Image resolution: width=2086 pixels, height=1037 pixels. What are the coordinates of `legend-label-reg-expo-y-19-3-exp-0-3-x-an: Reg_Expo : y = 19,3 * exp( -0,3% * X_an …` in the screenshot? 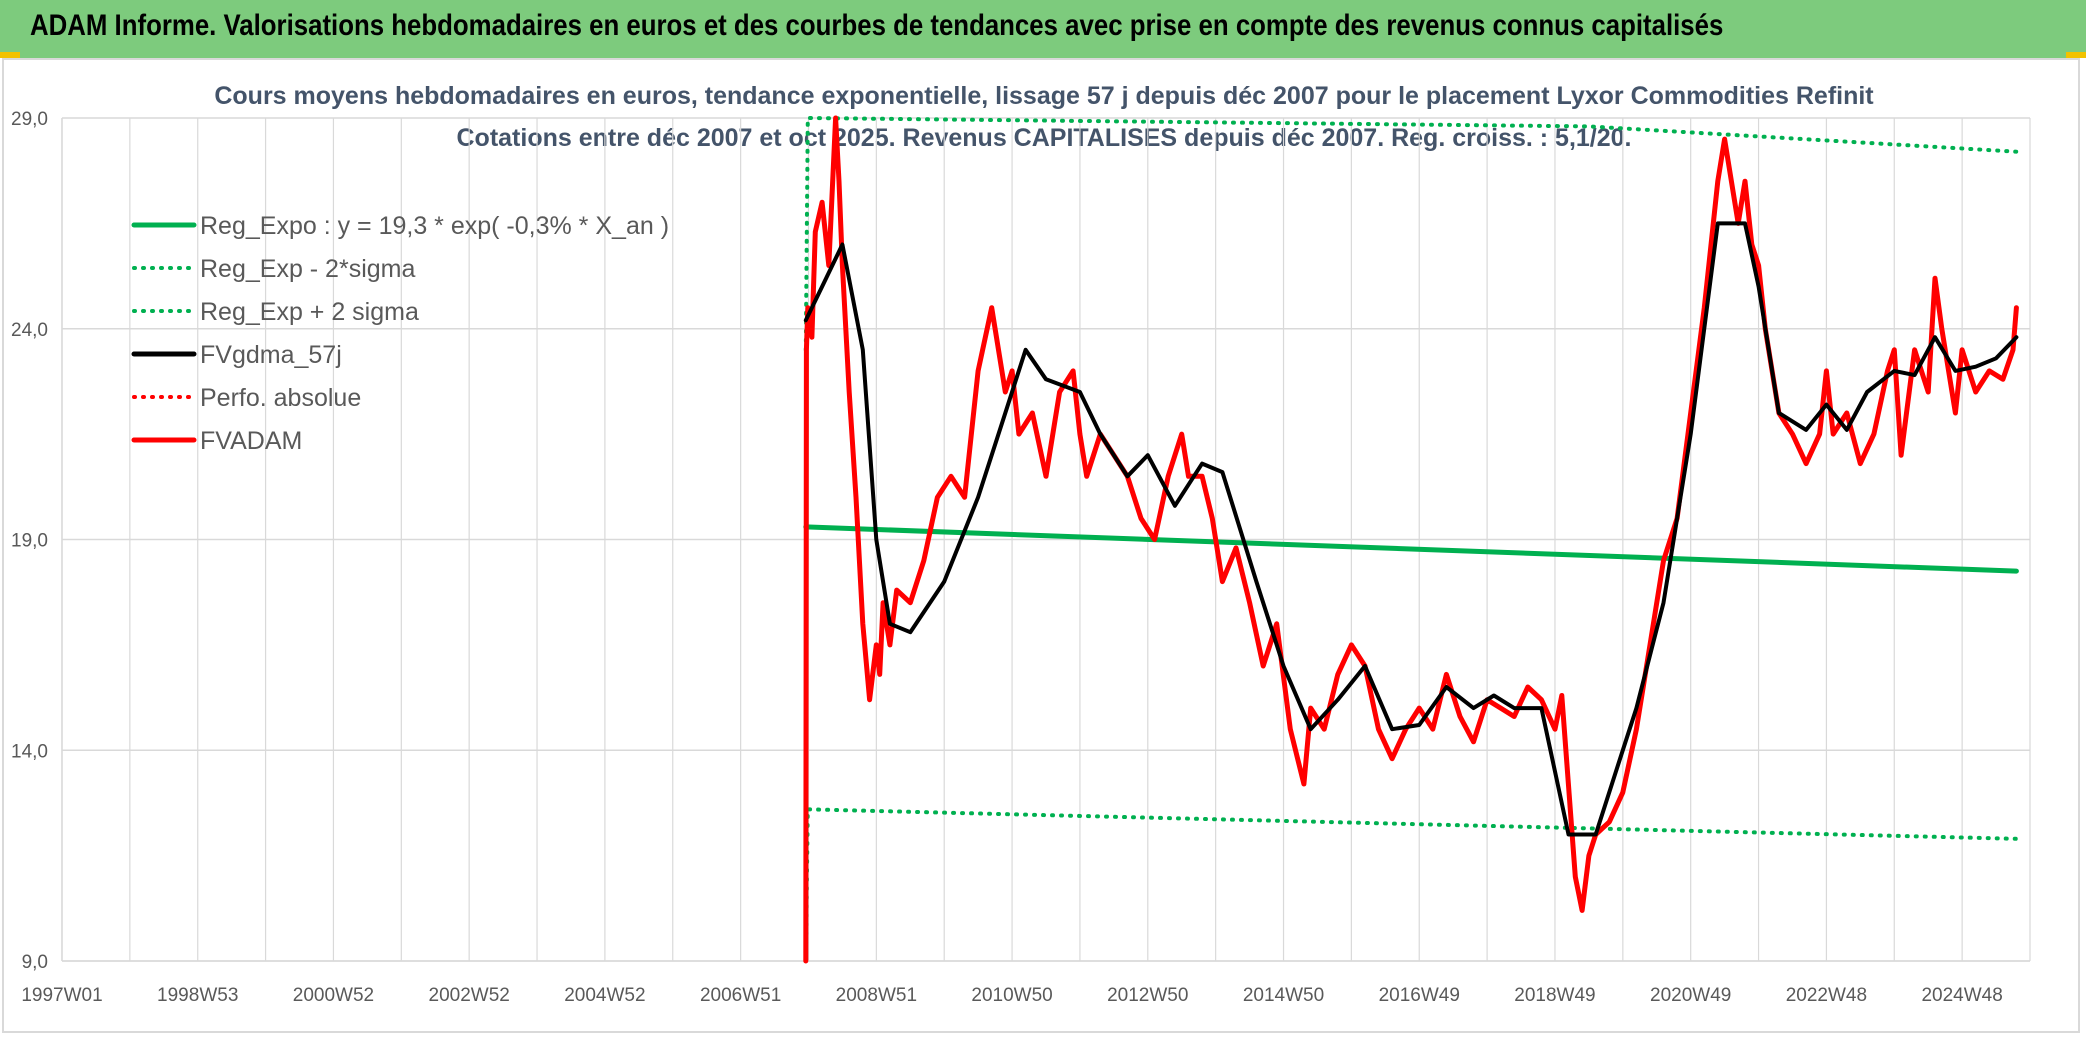 It's located at (434, 226).